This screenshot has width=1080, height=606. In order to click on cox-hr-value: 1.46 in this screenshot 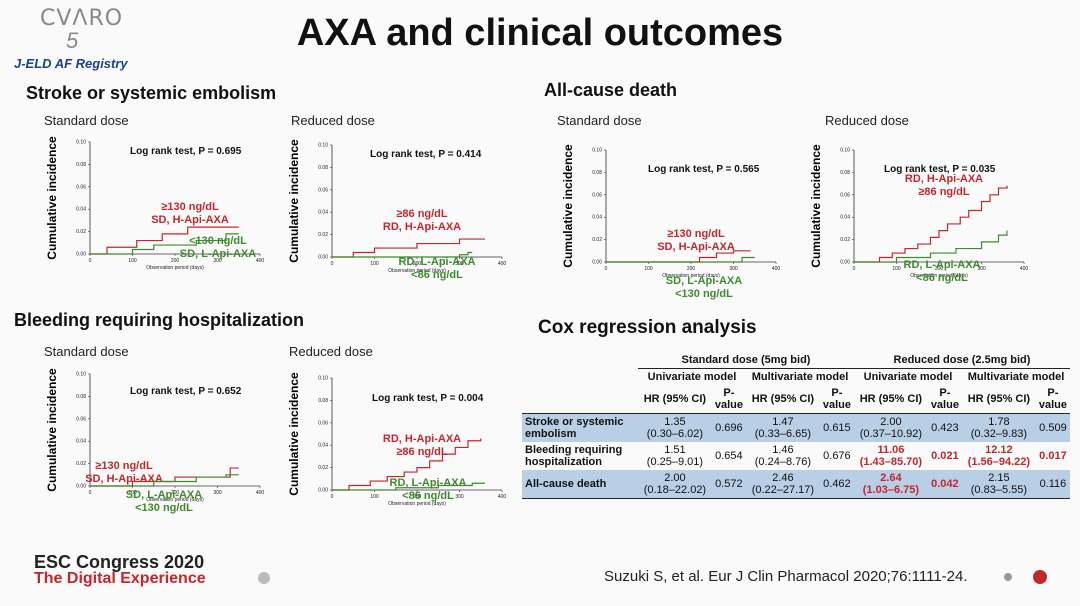, I will do `click(783, 450)`.